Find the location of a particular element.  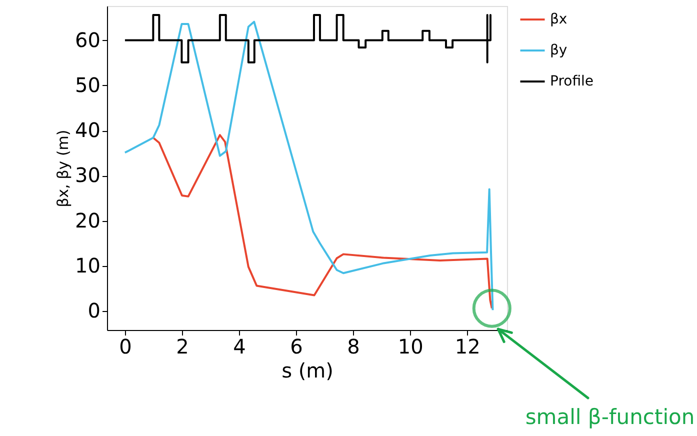

x-tick-label: 8 is located at coordinates (353, 346).